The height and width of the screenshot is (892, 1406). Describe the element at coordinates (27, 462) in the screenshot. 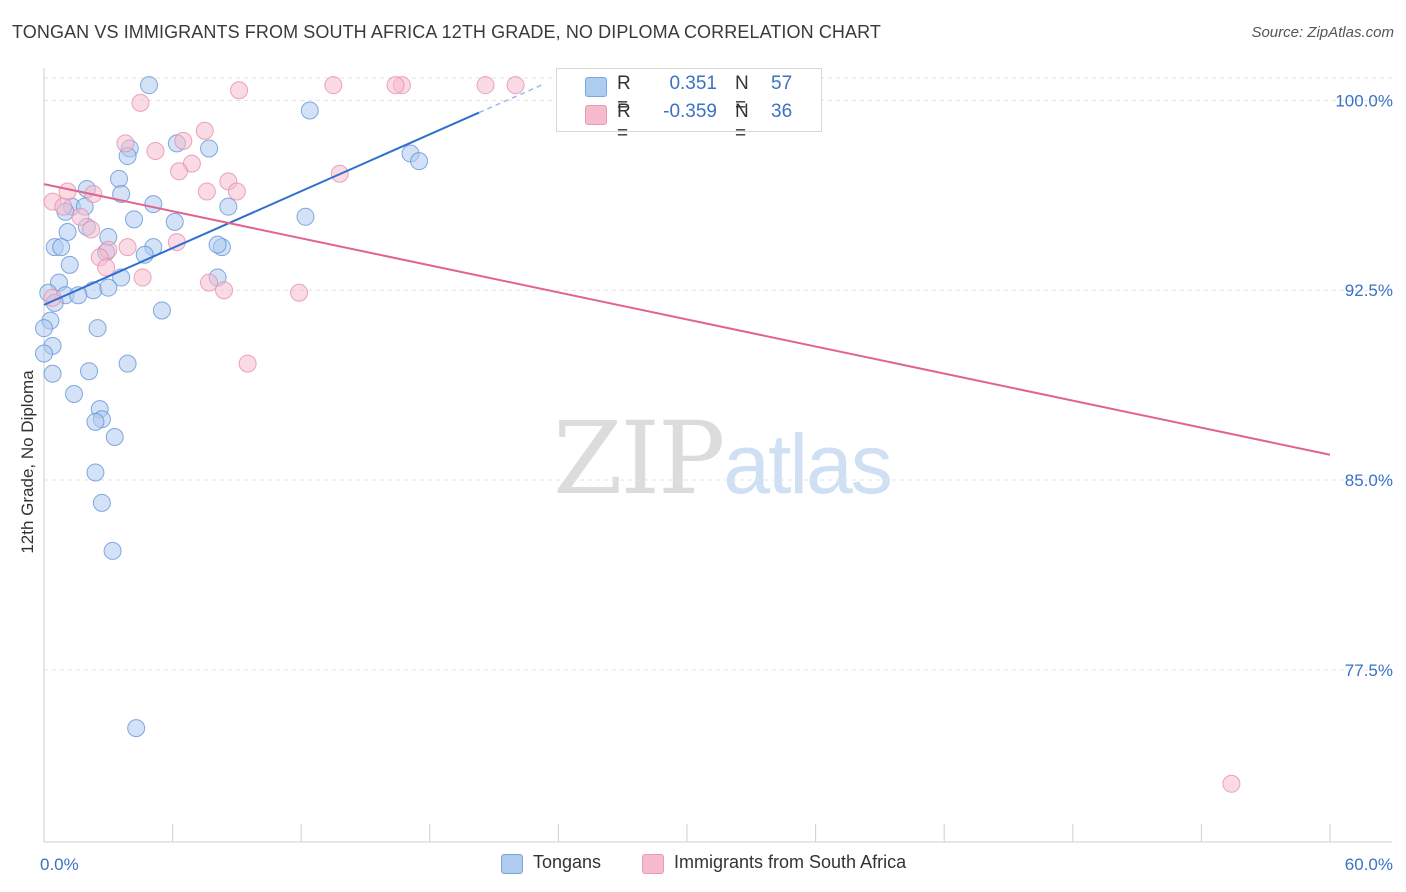

I see `y-axis-label: 12th Grade, No Diploma` at that location.